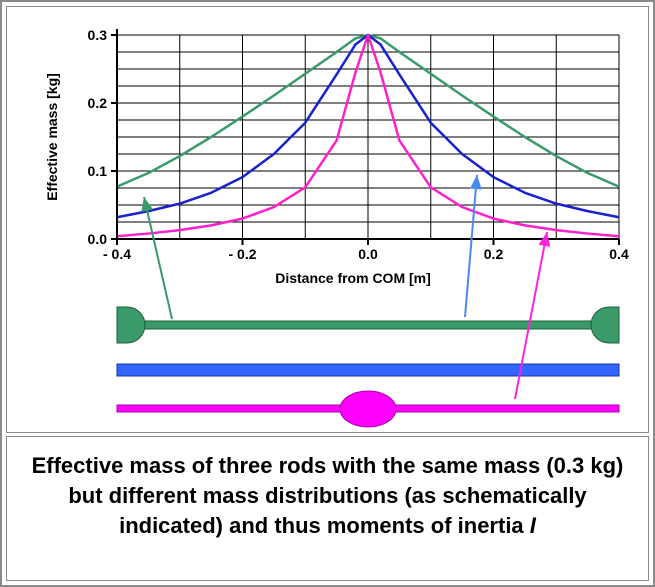 This screenshot has height=587, width=655. What do you see at coordinates (368, 370) in the screenshot?
I see `blue-rod-bar` at bounding box center [368, 370].